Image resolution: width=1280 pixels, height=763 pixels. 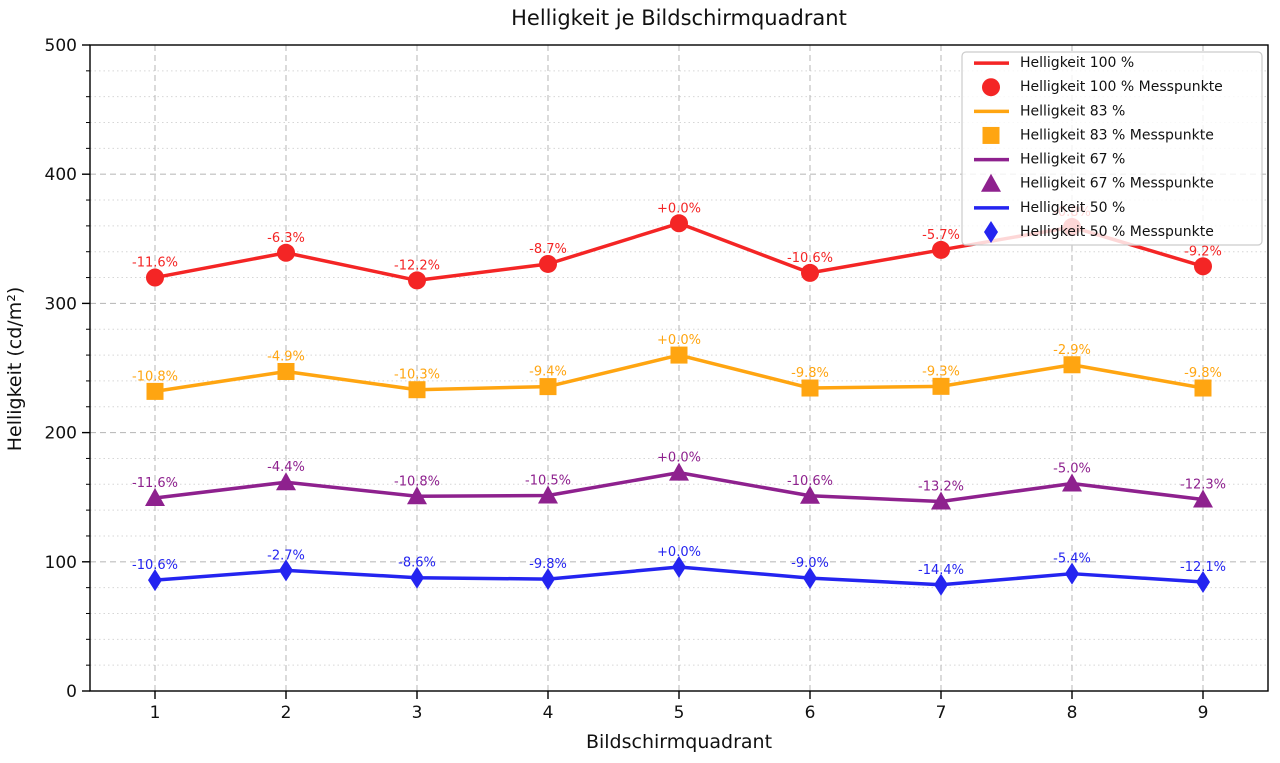 What do you see at coordinates (1072, 559) in the screenshot?
I see `data-point-label: -5.4%` at bounding box center [1072, 559].